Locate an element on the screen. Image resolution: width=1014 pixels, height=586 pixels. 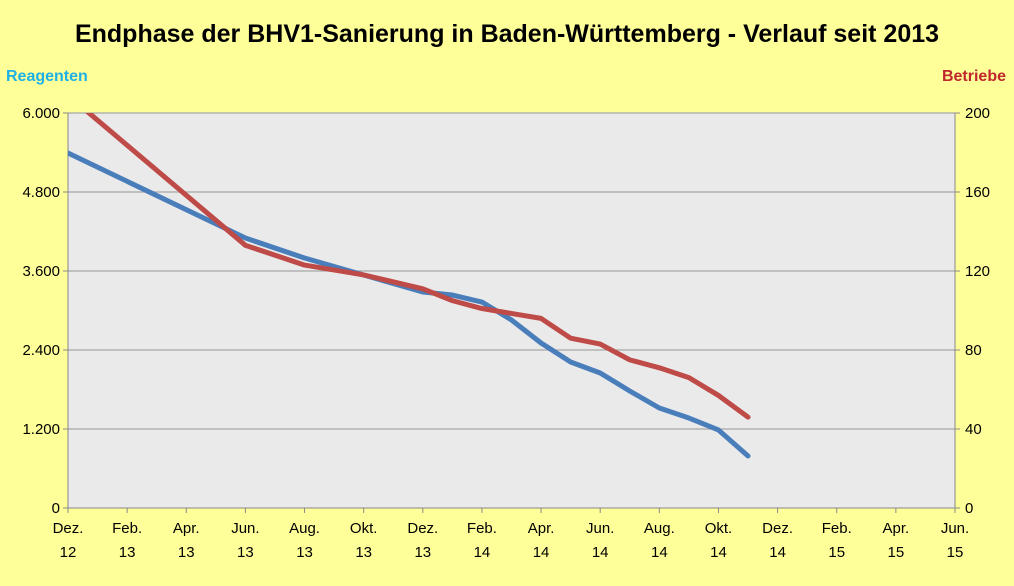
left-tick-label: 3.600 is located at coordinates (41, 271).